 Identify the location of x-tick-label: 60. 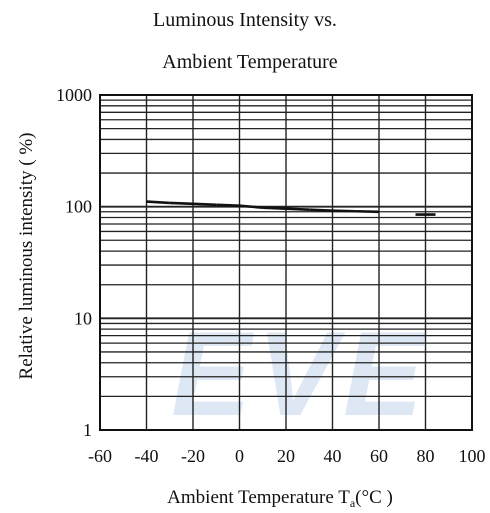
(379, 456).